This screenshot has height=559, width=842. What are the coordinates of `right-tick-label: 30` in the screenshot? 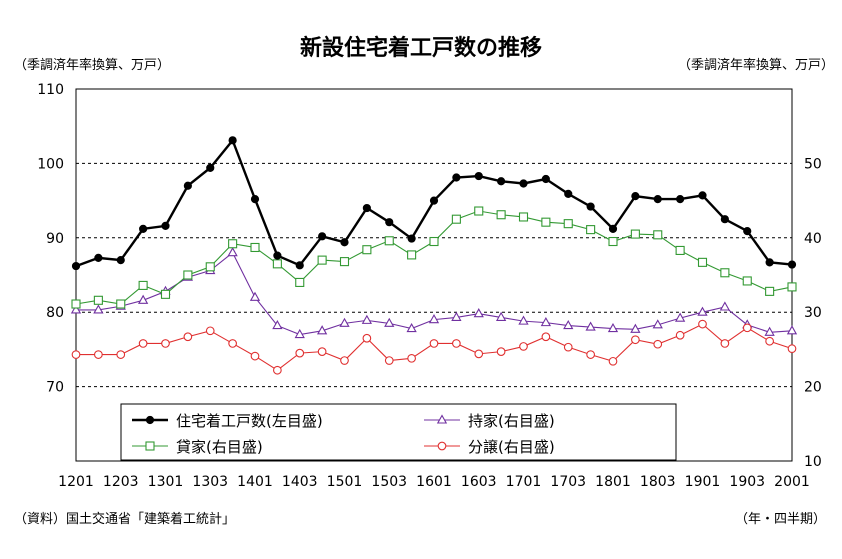 It's located at (813, 313).